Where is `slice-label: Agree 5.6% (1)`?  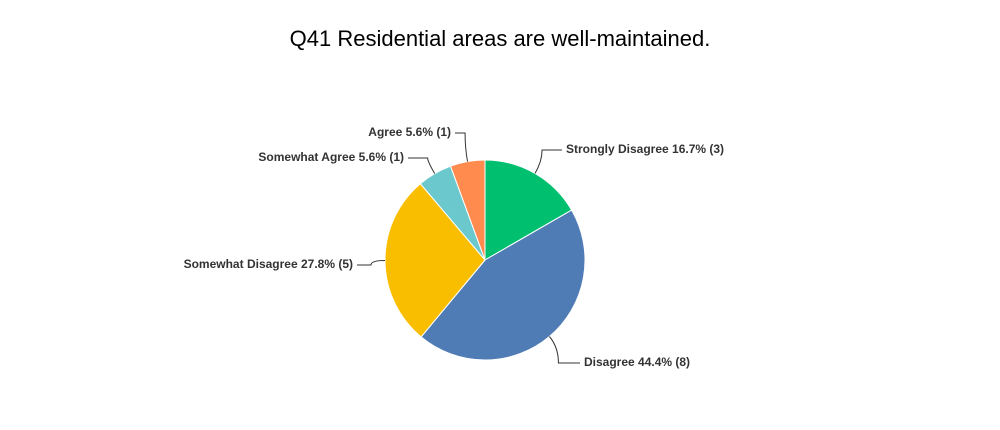
slice-label: Agree 5.6% (1) is located at coordinates (409, 132).